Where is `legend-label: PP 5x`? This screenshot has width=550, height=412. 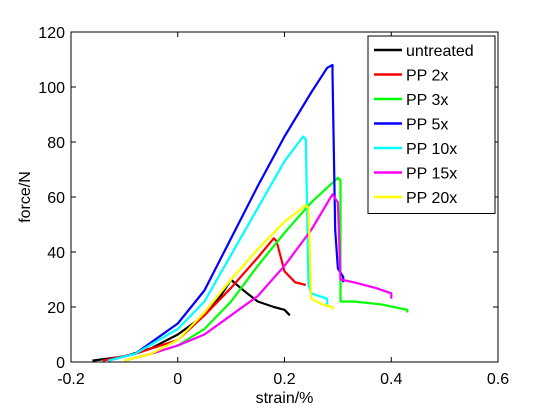
legend-label: PP 5x is located at coordinates (427, 125).